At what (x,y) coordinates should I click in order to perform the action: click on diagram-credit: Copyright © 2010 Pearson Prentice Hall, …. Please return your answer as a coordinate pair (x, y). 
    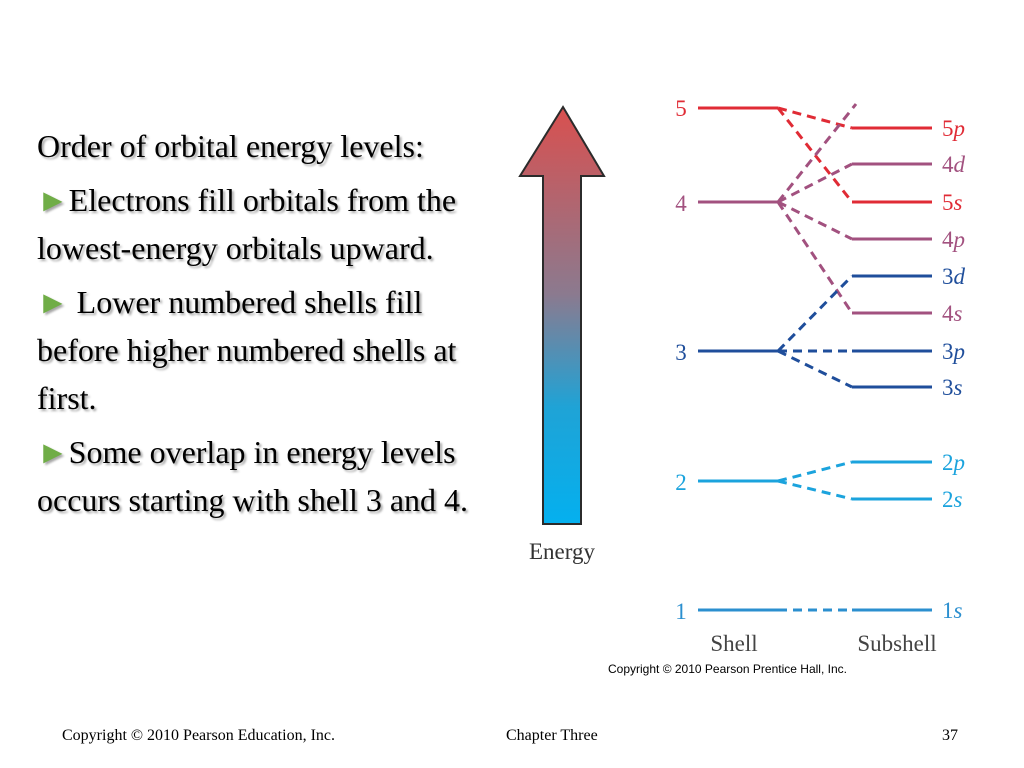
    Looking at the image, I should click on (727, 669).